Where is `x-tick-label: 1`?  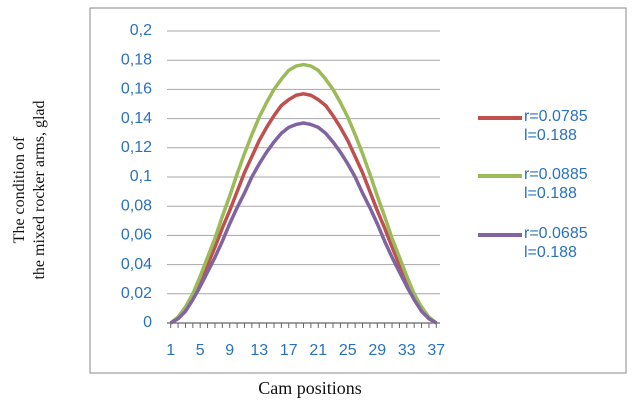 x-tick-label: 1 is located at coordinates (170, 350).